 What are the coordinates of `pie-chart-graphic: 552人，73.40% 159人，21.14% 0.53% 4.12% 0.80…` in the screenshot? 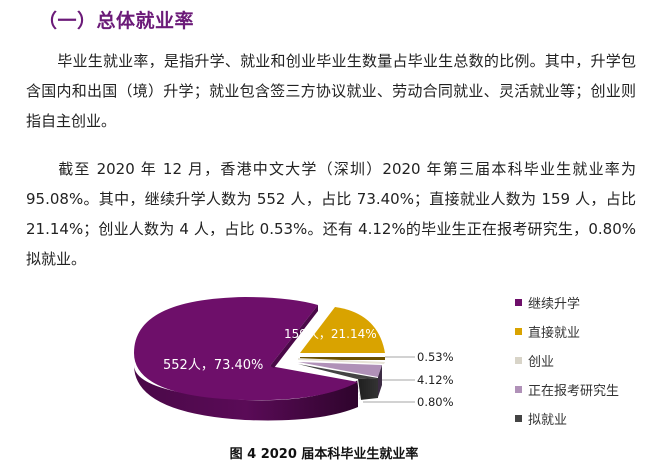 It's located at (294, 359).